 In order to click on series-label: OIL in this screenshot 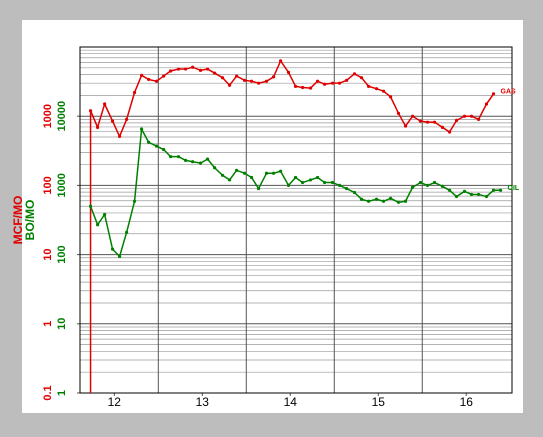, I will do `click(514, 188)`.